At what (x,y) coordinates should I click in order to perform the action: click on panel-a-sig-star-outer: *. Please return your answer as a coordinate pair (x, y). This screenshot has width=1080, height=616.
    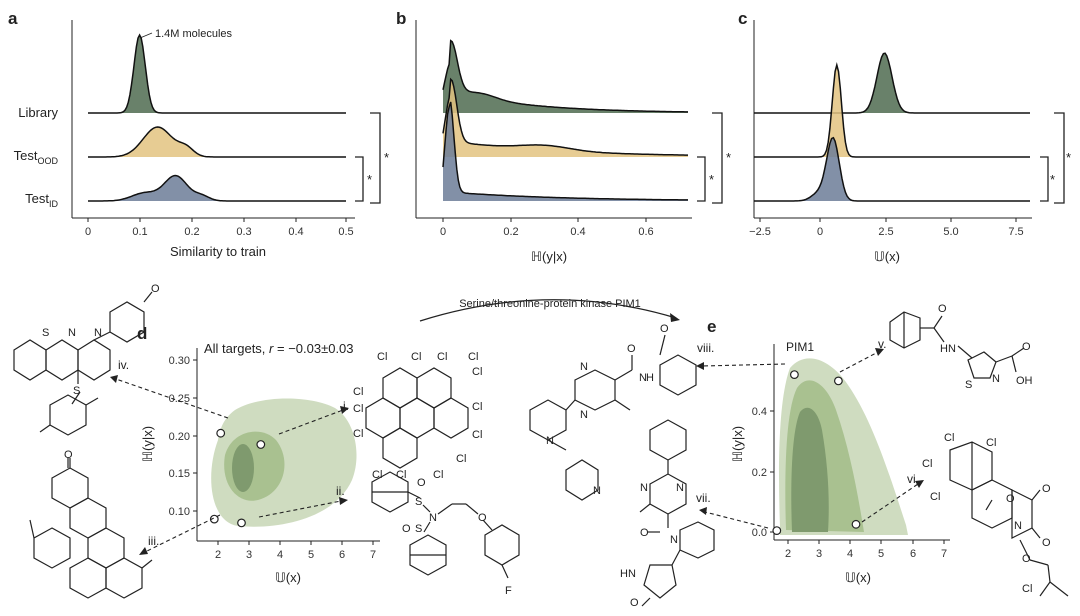
    Looking at the image, I should click on (386, 157).